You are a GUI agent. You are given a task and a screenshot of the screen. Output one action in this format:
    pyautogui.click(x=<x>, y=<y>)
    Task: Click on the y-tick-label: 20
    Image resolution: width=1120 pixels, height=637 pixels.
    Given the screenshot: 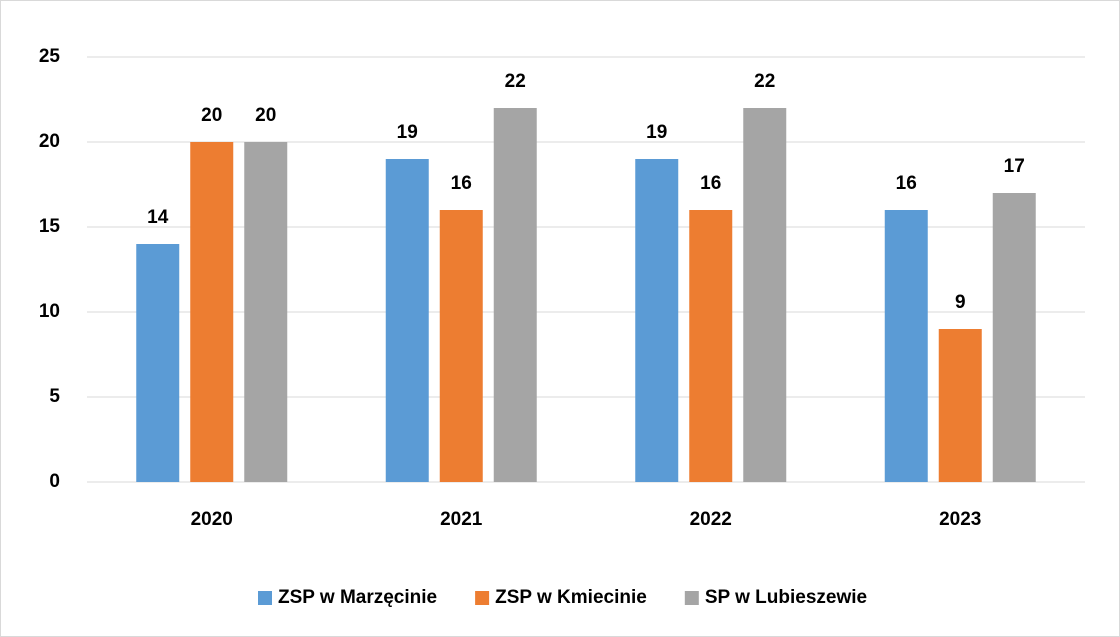 What is the action you would take?
    pyautogui.click(x=49, y=141)
    